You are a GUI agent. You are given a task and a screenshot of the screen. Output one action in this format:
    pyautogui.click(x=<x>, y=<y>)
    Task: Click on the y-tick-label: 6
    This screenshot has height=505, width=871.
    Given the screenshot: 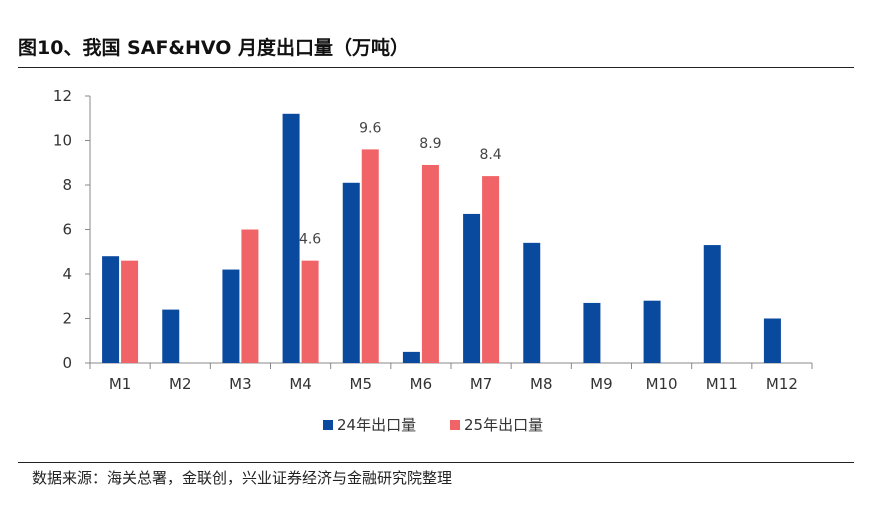 What is the action you would take?
    pyautogui.click(x=67, y=230)
    